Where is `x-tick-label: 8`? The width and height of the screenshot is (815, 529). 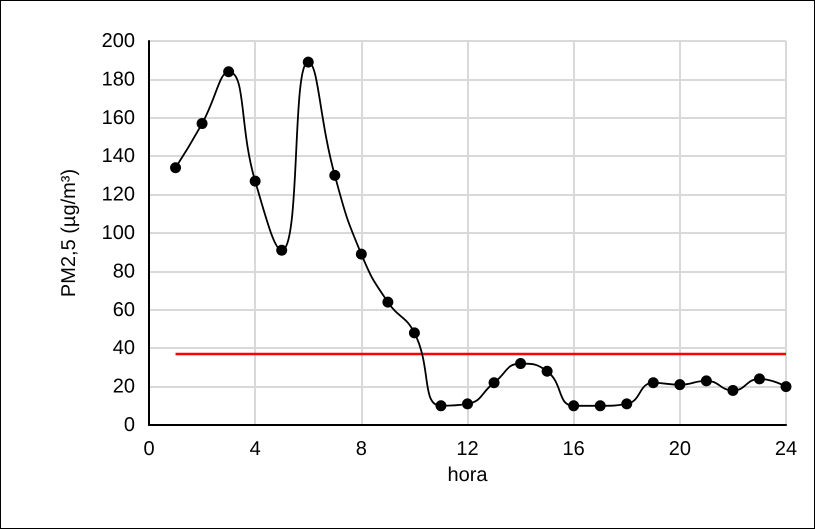
x-tick-label: 8 is located at coordinates (361, 449).